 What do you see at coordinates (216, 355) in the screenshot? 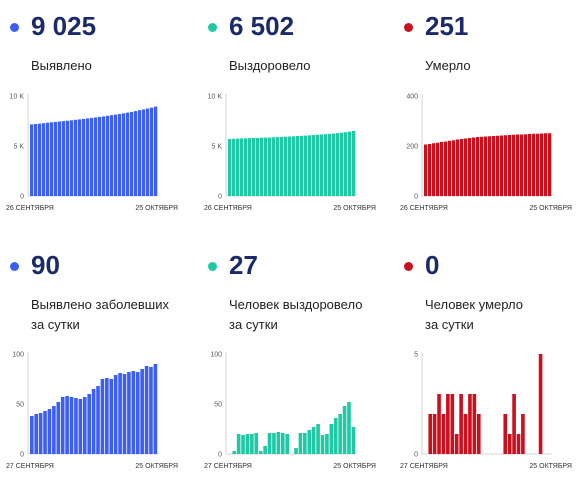
I see `y-tick-label: 100` at bounding box center [216, 355].